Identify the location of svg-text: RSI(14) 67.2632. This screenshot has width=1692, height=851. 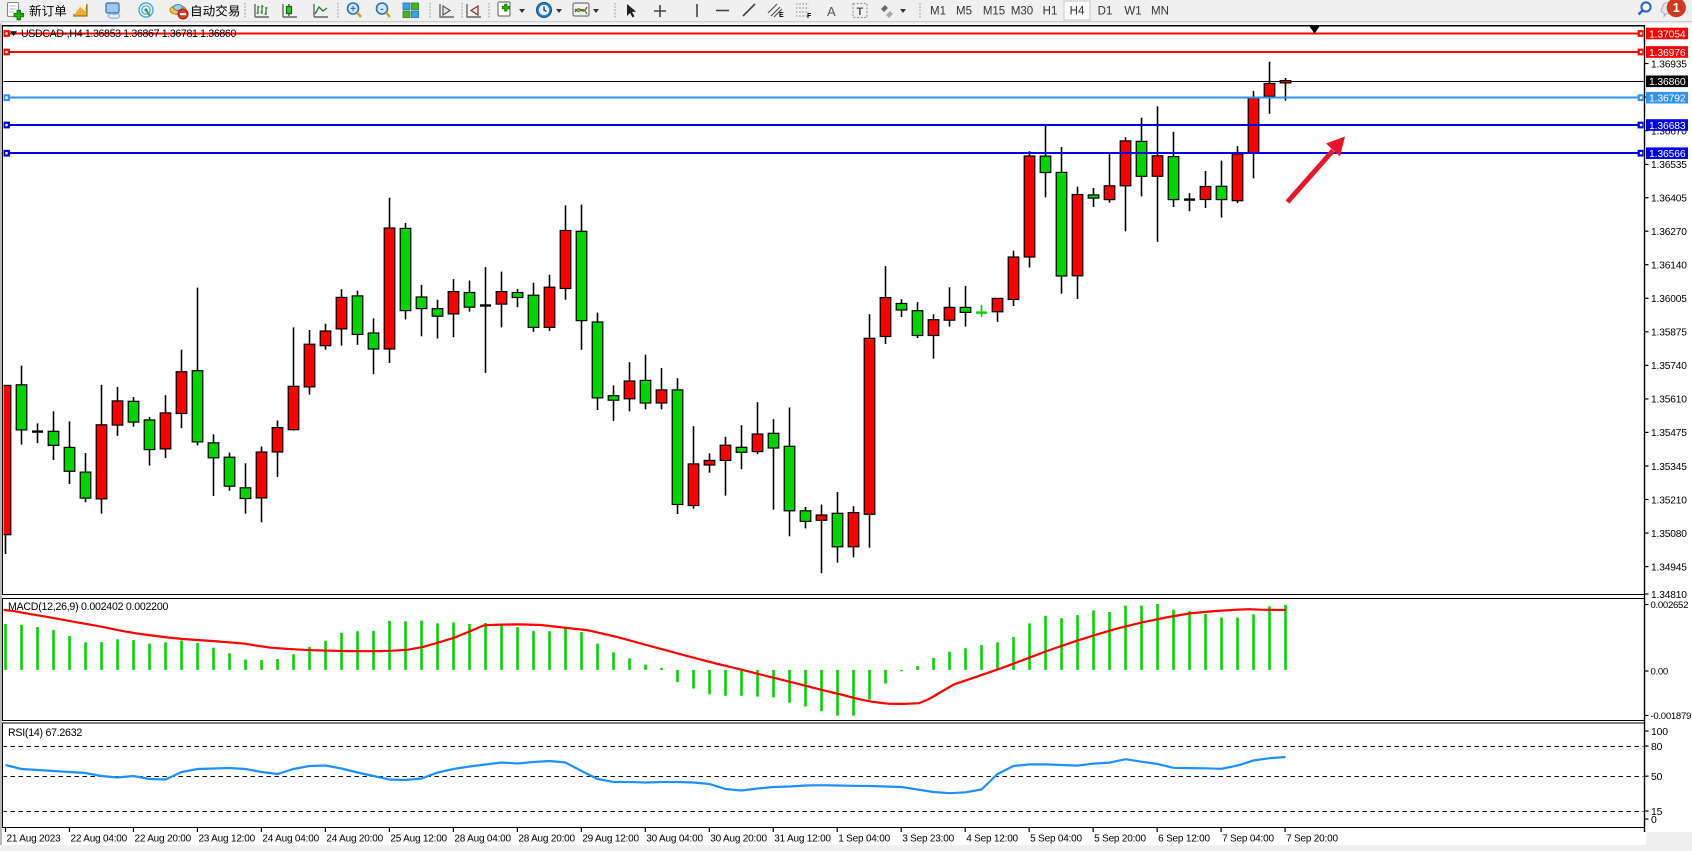
(45, 733).